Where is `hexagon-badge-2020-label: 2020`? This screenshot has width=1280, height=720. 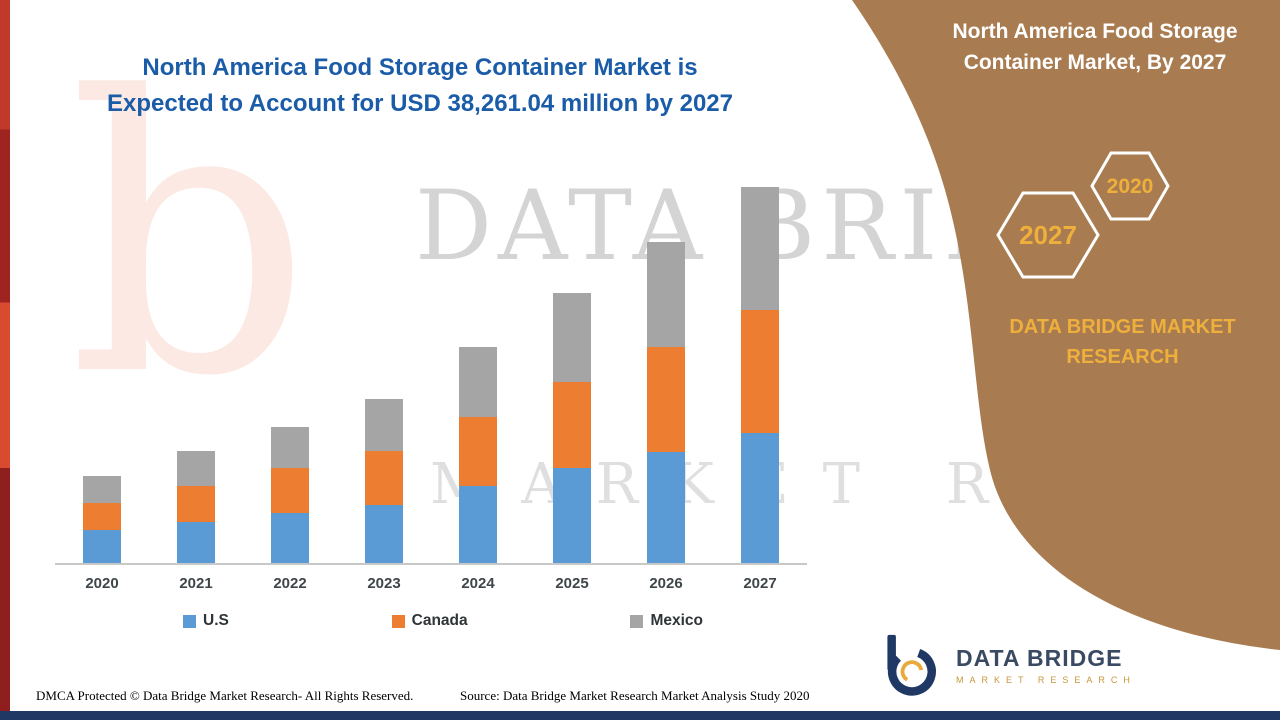 hexagon-badge-2020-label: 2020 is located at coordinates (1130, 186).